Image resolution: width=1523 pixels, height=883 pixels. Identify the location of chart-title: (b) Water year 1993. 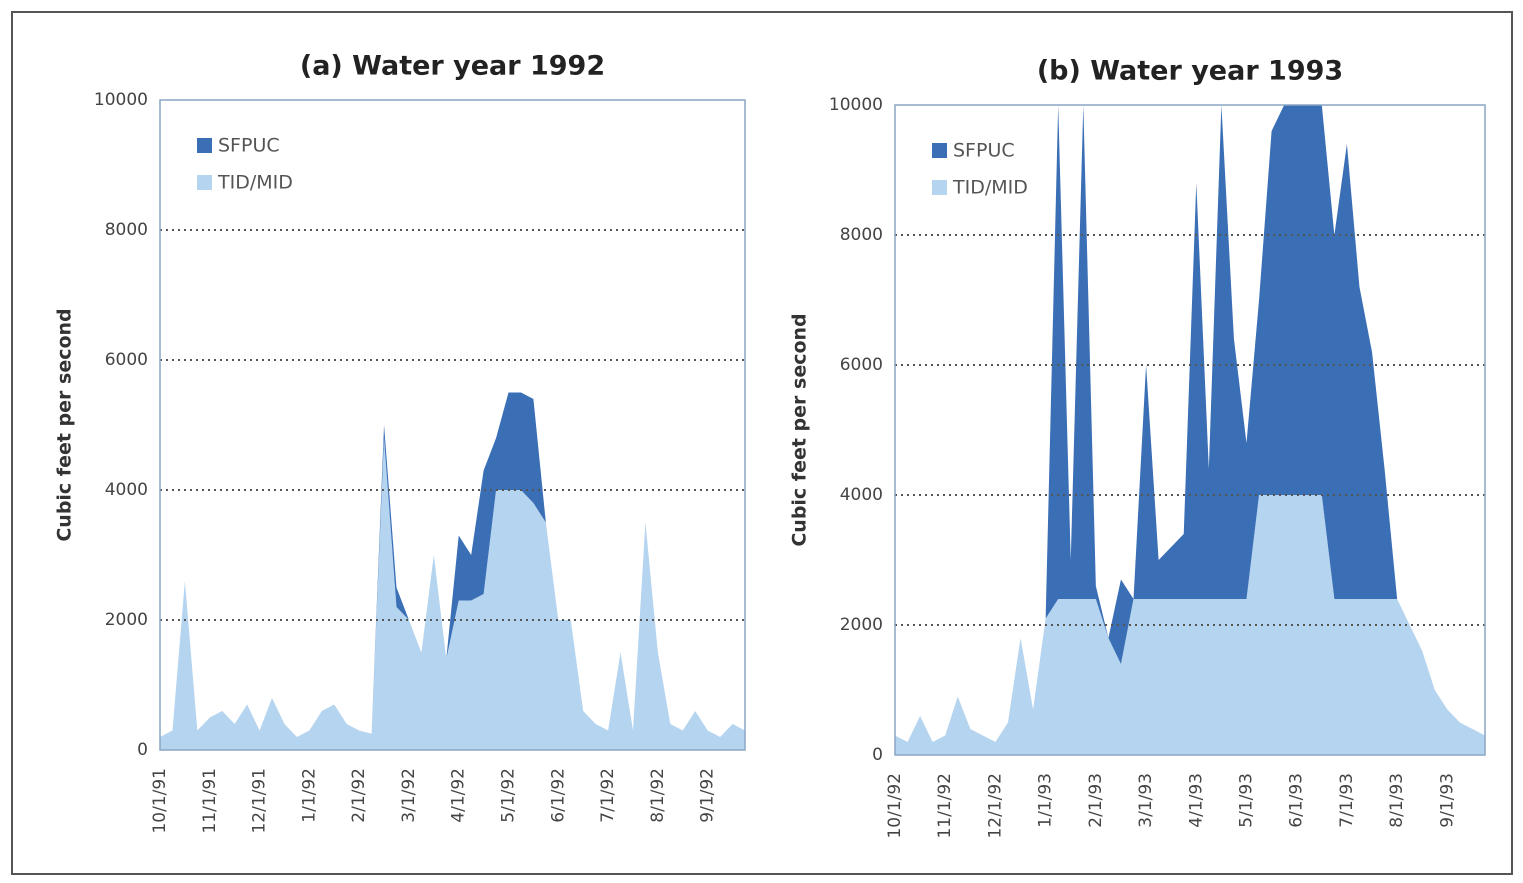
(1190, 71).